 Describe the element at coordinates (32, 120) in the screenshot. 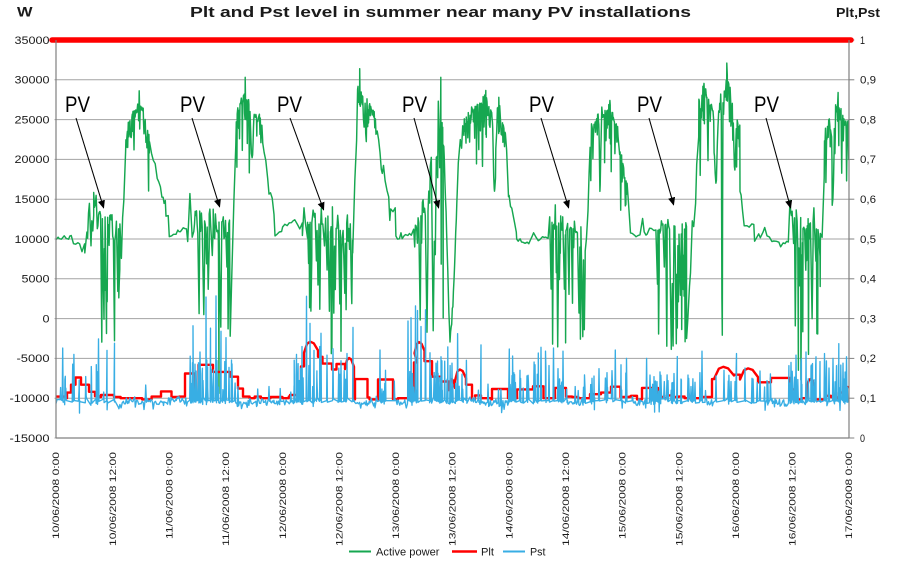

I see `svg-text: 25000` at that location.